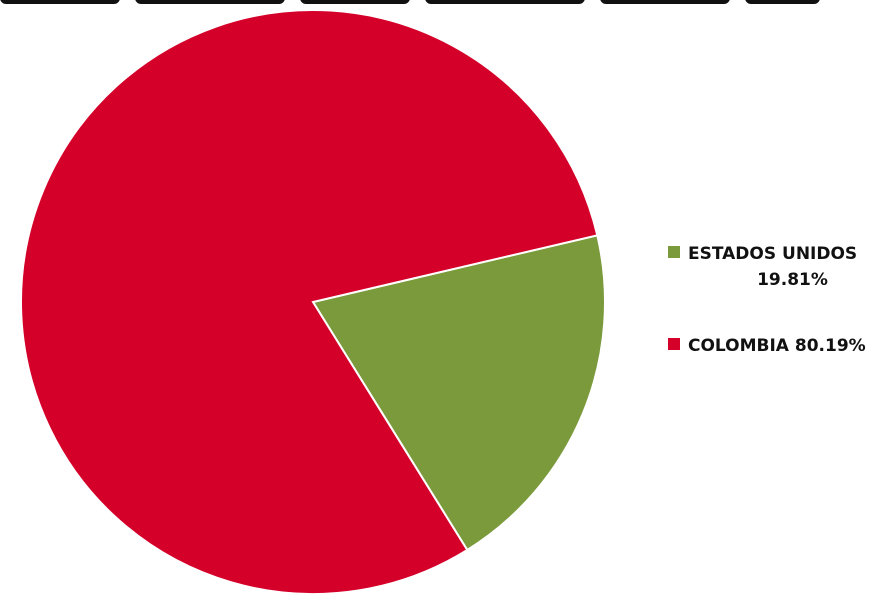 This screenshot has width=891, height=595. I want to click on chart-title-cropped, so click(445, 5).